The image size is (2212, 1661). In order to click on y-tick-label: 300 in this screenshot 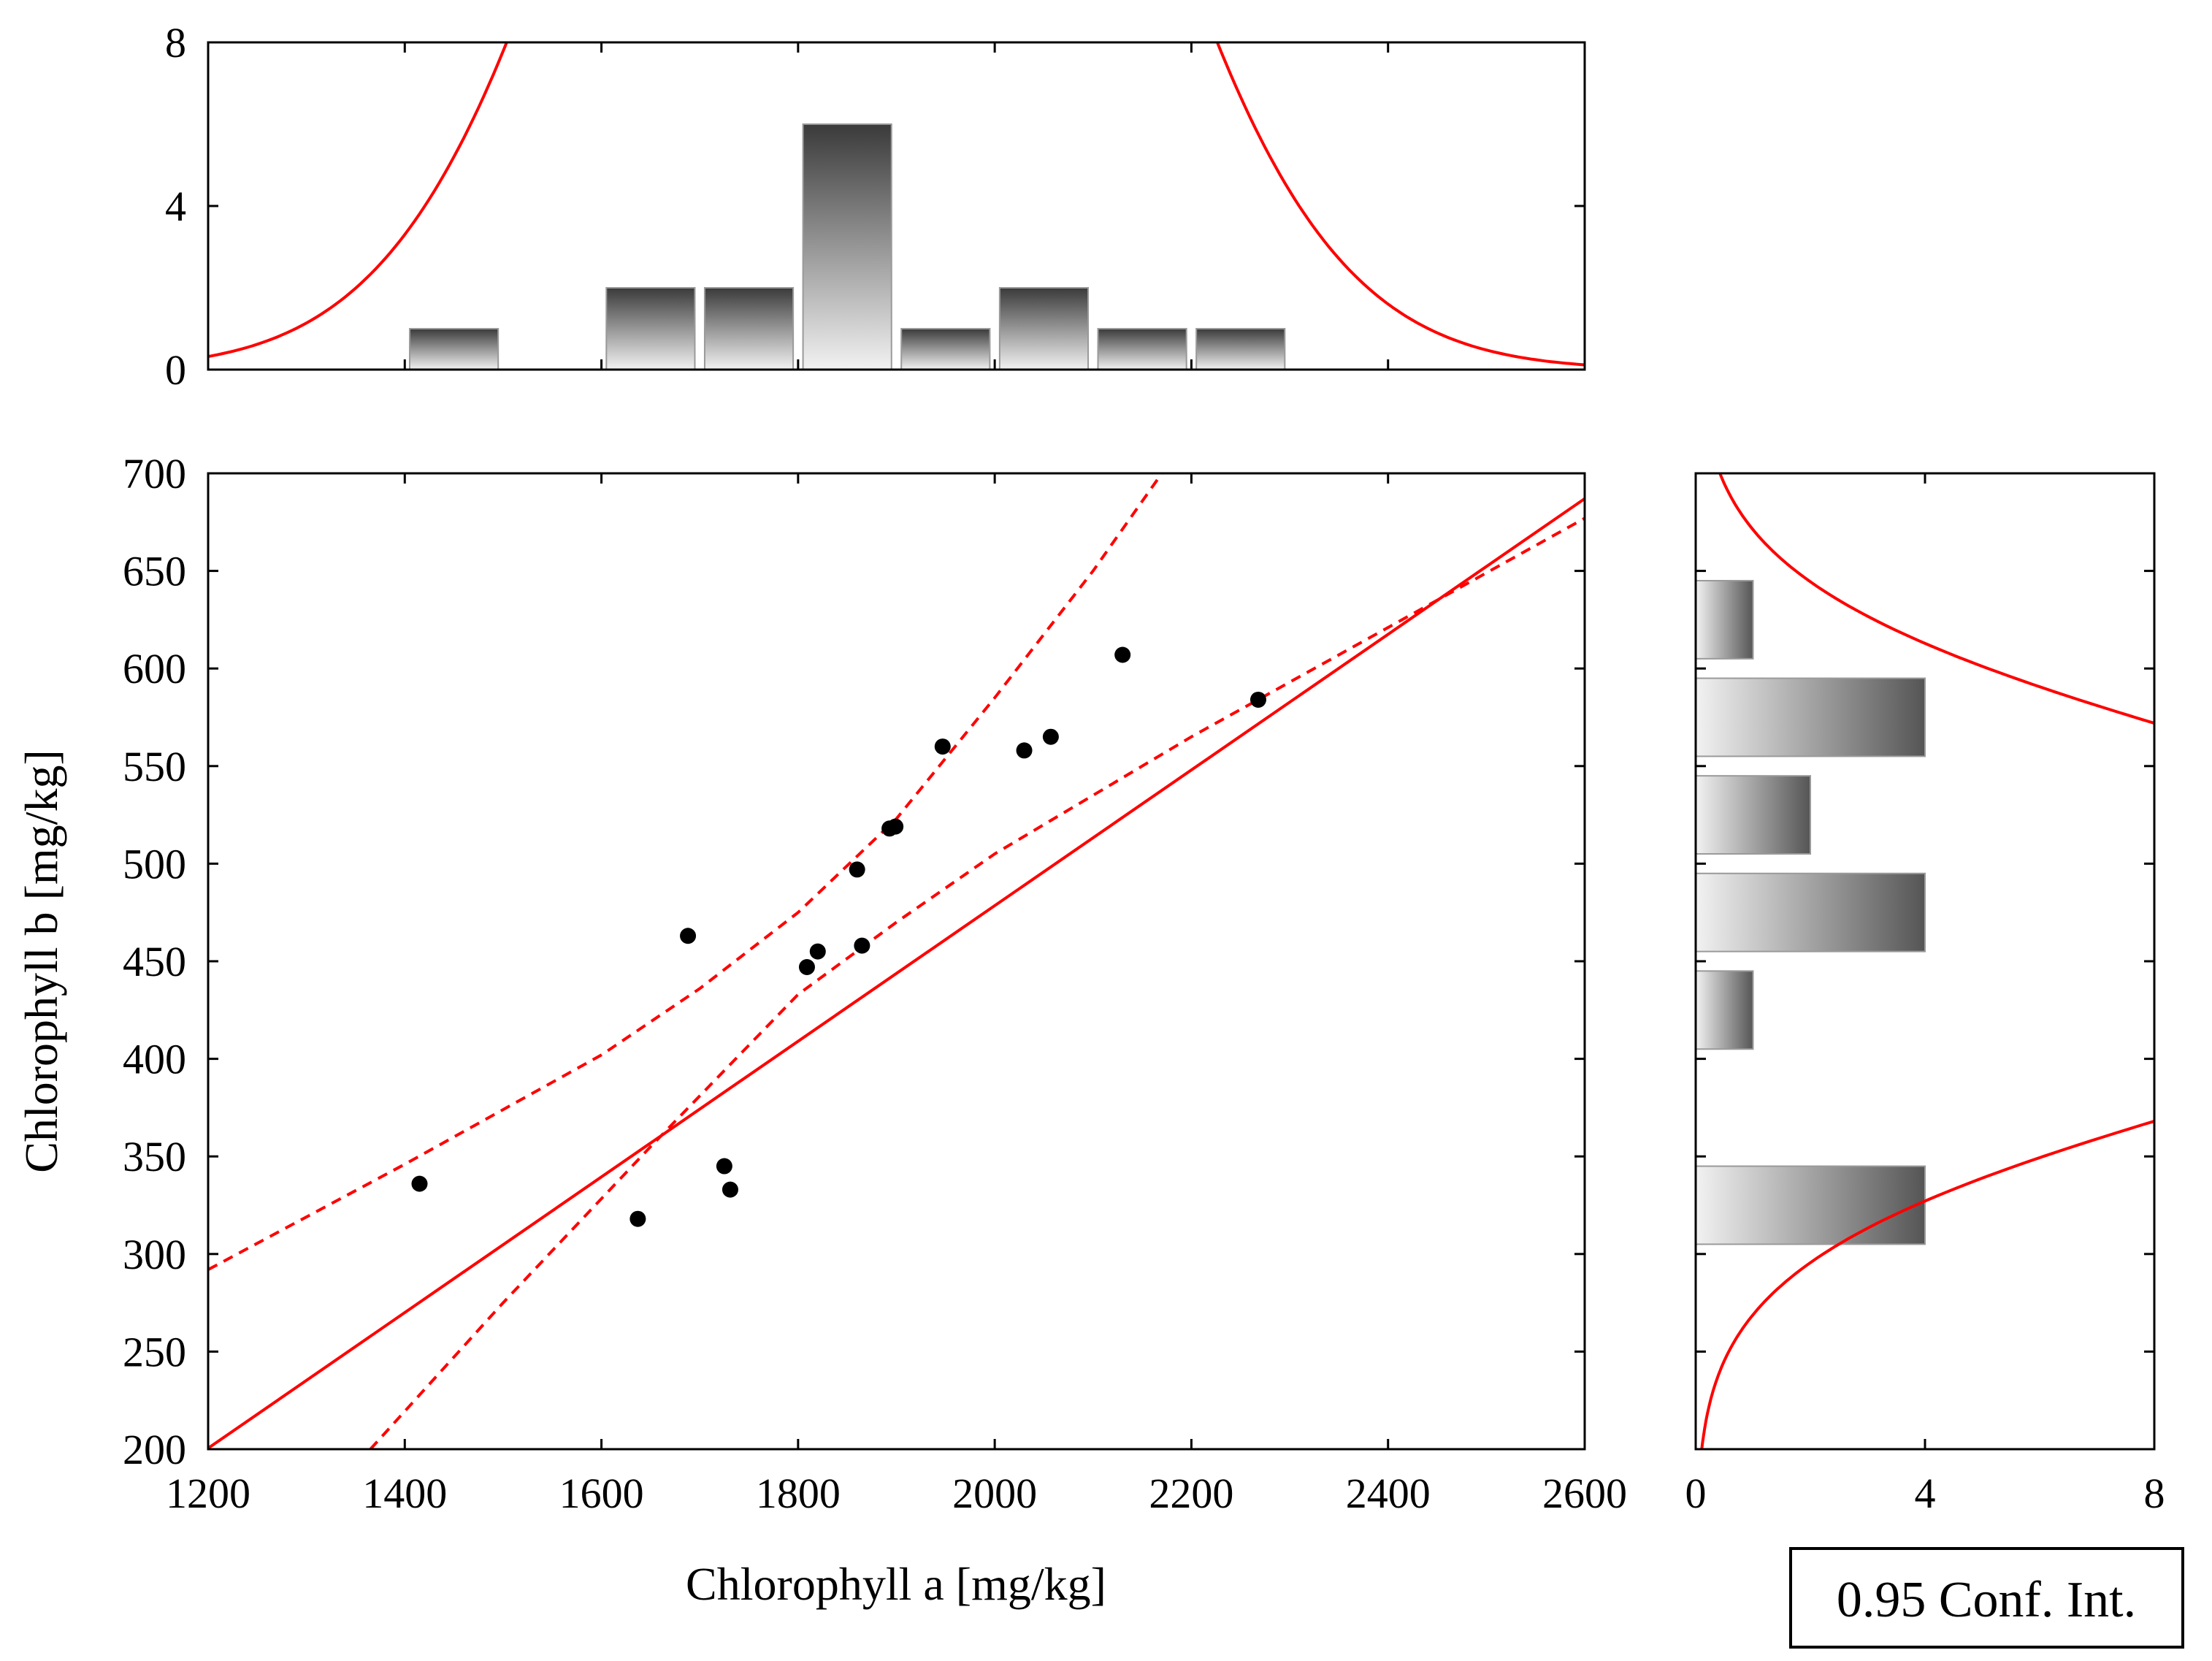, I will do `click(154, 1254)`.